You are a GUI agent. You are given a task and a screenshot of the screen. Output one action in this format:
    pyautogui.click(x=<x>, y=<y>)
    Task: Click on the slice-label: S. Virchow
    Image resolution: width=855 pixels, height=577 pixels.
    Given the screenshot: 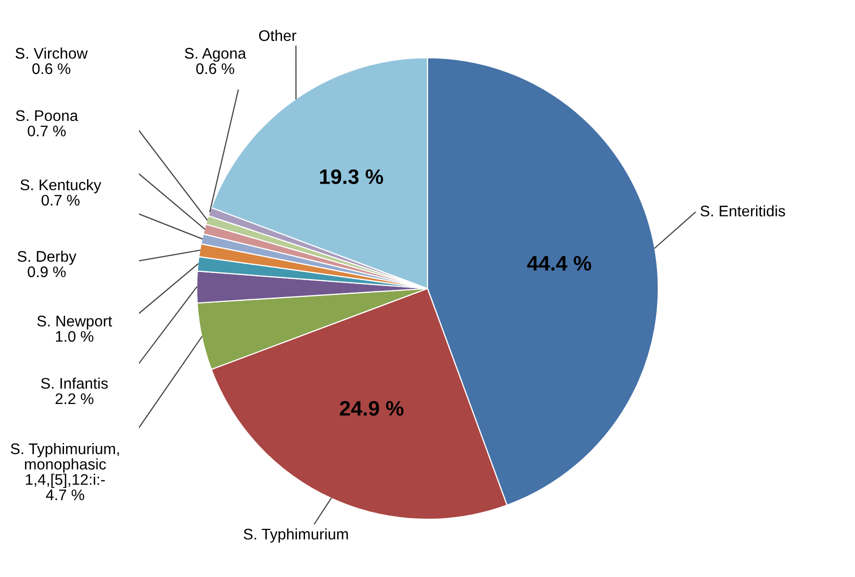 What is the action you would take?
    pyautogui.click(x=52, y=53)
    